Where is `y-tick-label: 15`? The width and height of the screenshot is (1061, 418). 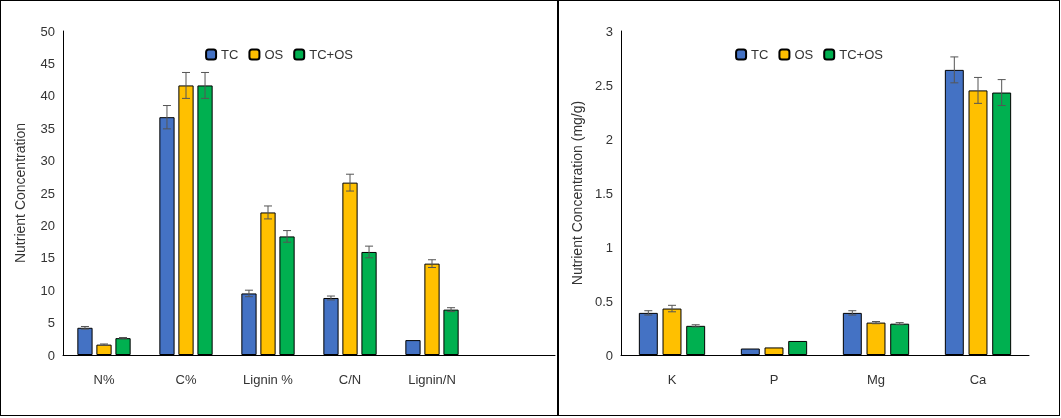
y-tick-label: 15 is located at coordinates (47, 258).